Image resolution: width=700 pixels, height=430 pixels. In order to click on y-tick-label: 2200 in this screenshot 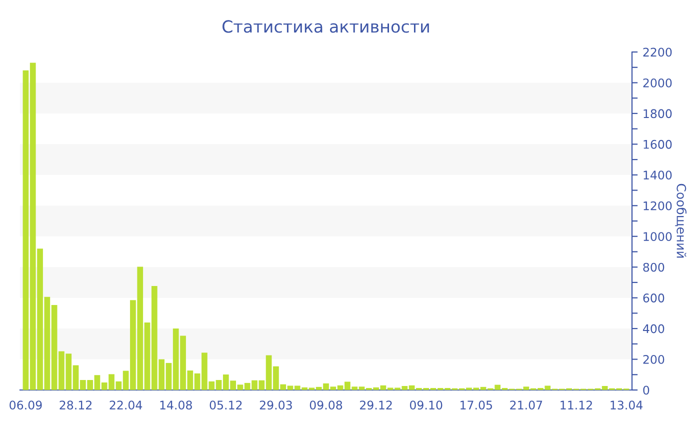, I will do `click(657, 52)`.